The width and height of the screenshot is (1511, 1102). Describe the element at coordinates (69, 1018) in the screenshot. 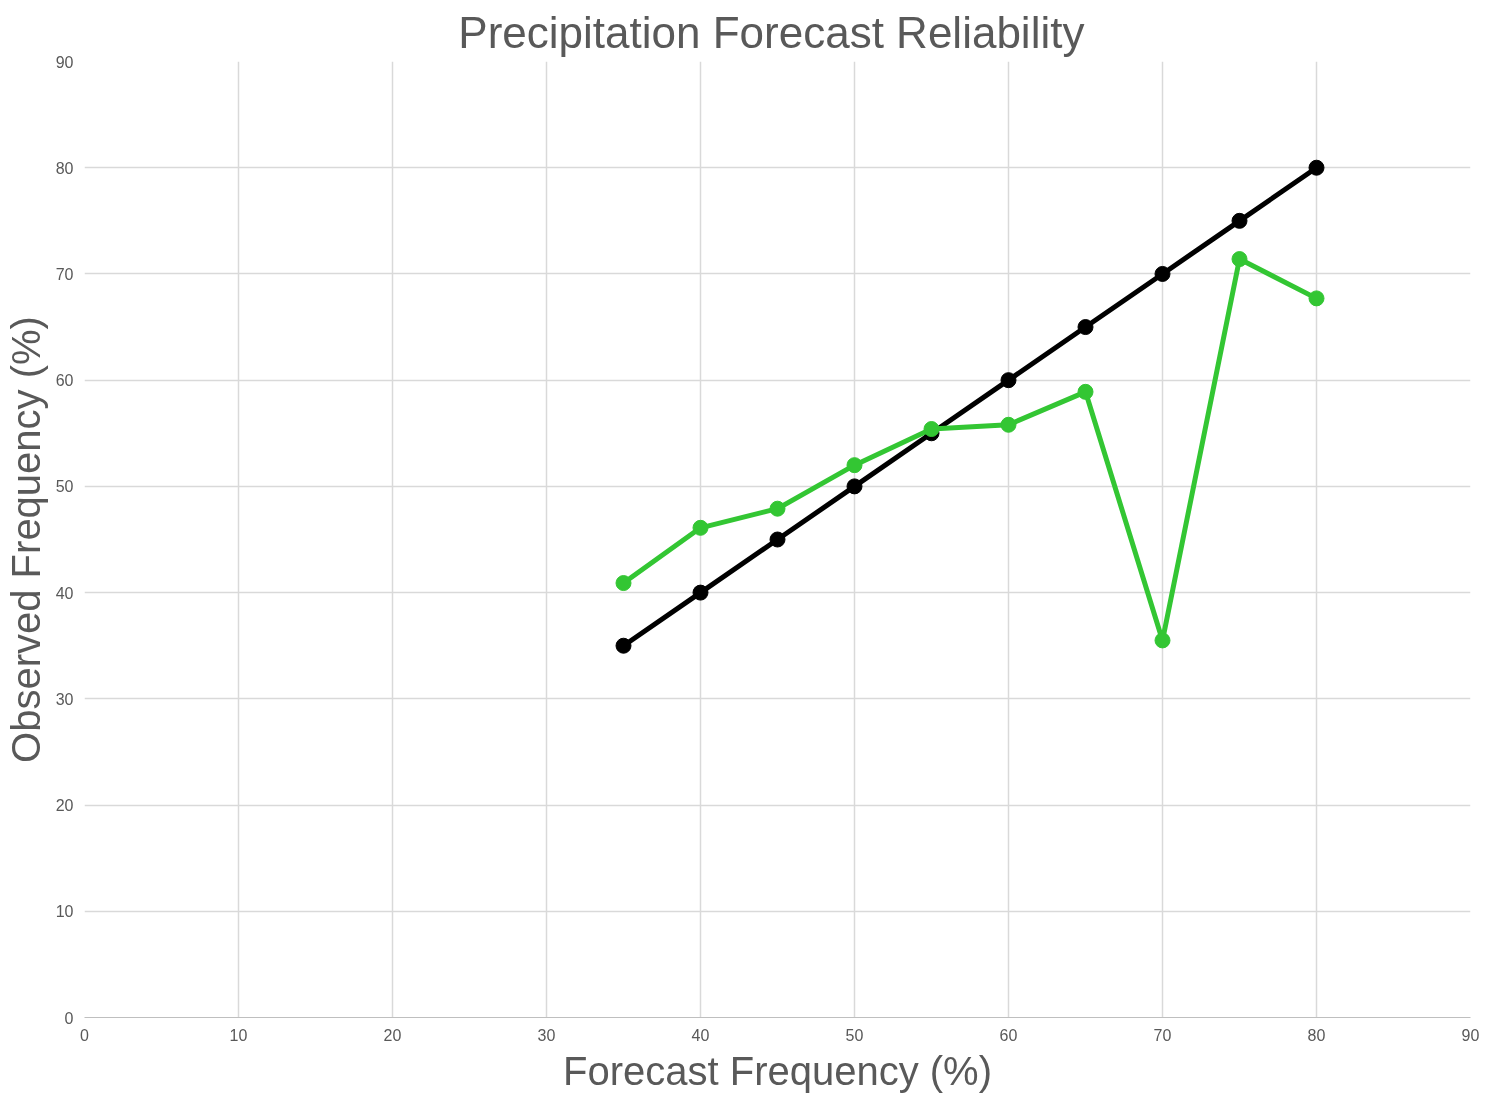

I see `y-tick-label: 0` at that location.